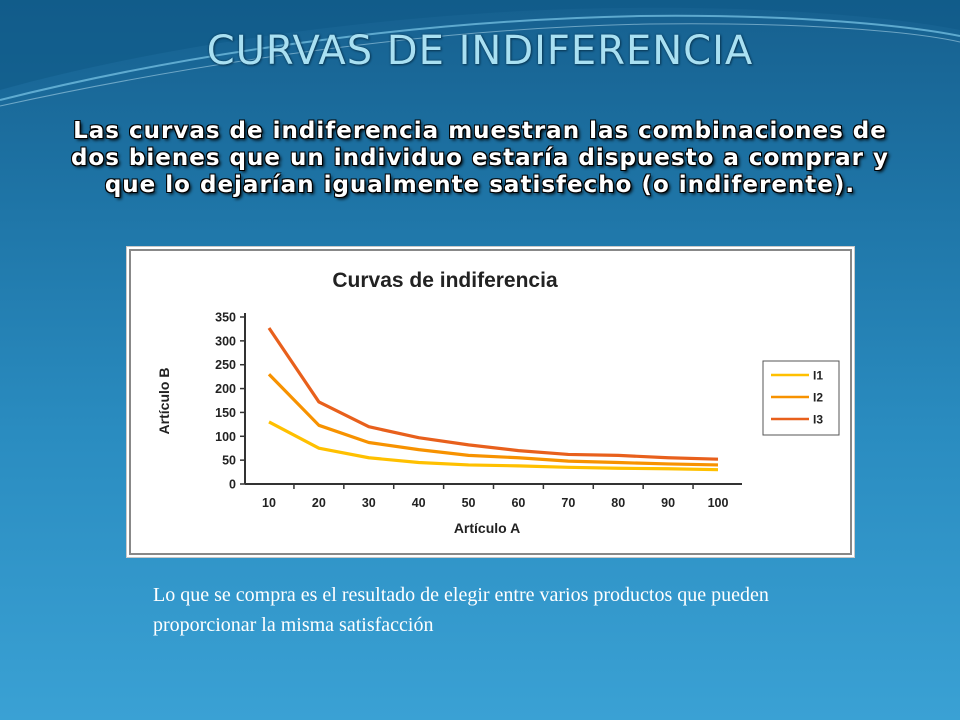  Describe the element at coordinates (487, 528) in the screenshot. I see `x-axis-label: Artículo A` at that location.